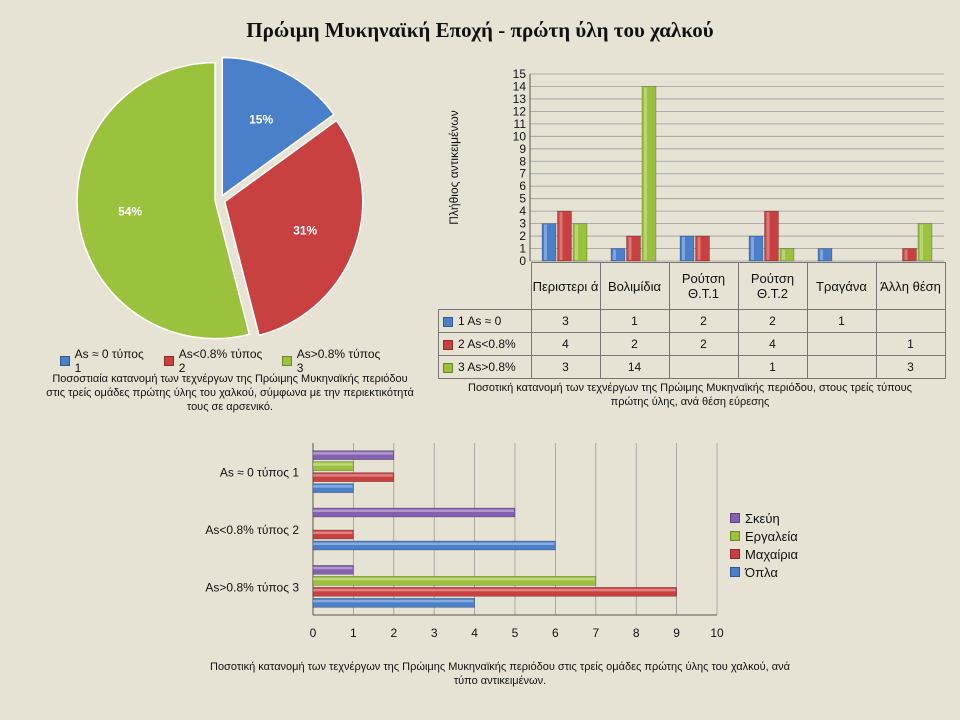  What do you see at coordinates (353, 633) in the screenshot?
I see `x-tick-label: 1` at bounding box center [353, 633].